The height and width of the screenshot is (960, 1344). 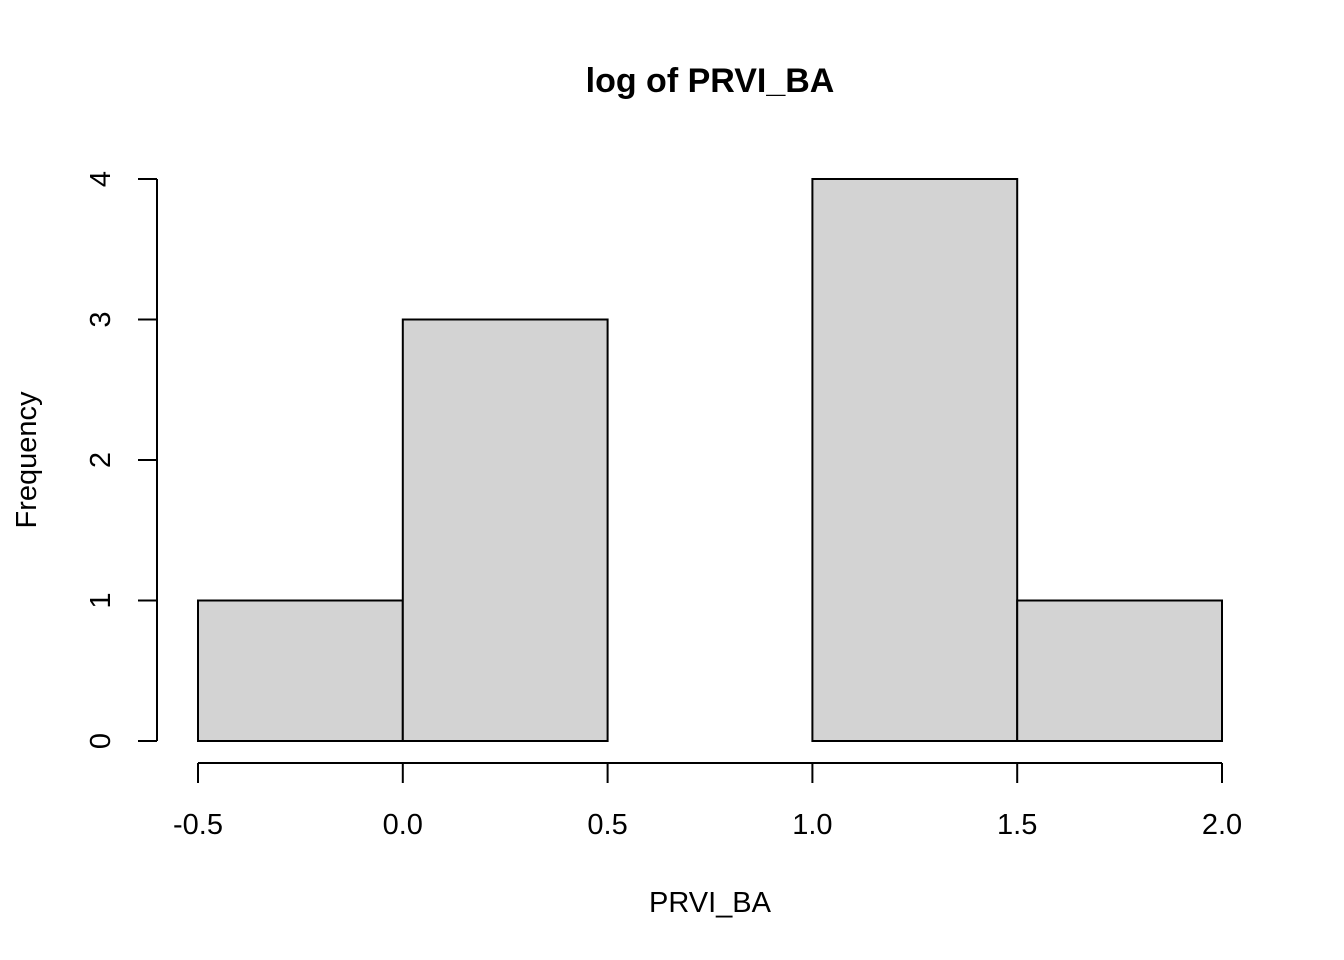 What do you see at coordinates (710, 81) in the screenshot?
I see `chart-title: log of PRVI_BA` at bounding box center [710, 81].